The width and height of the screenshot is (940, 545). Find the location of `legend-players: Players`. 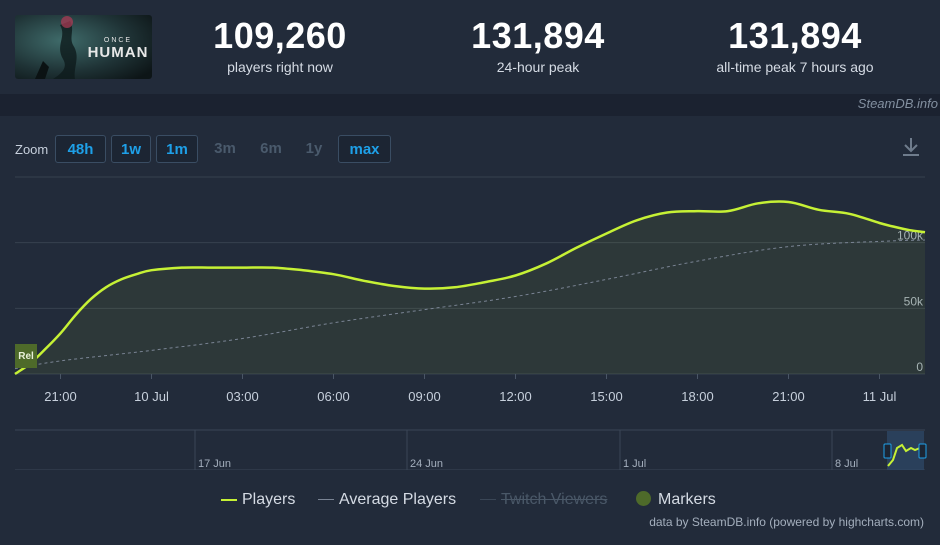

legend-players: Players is located at coordinates (269, 499).